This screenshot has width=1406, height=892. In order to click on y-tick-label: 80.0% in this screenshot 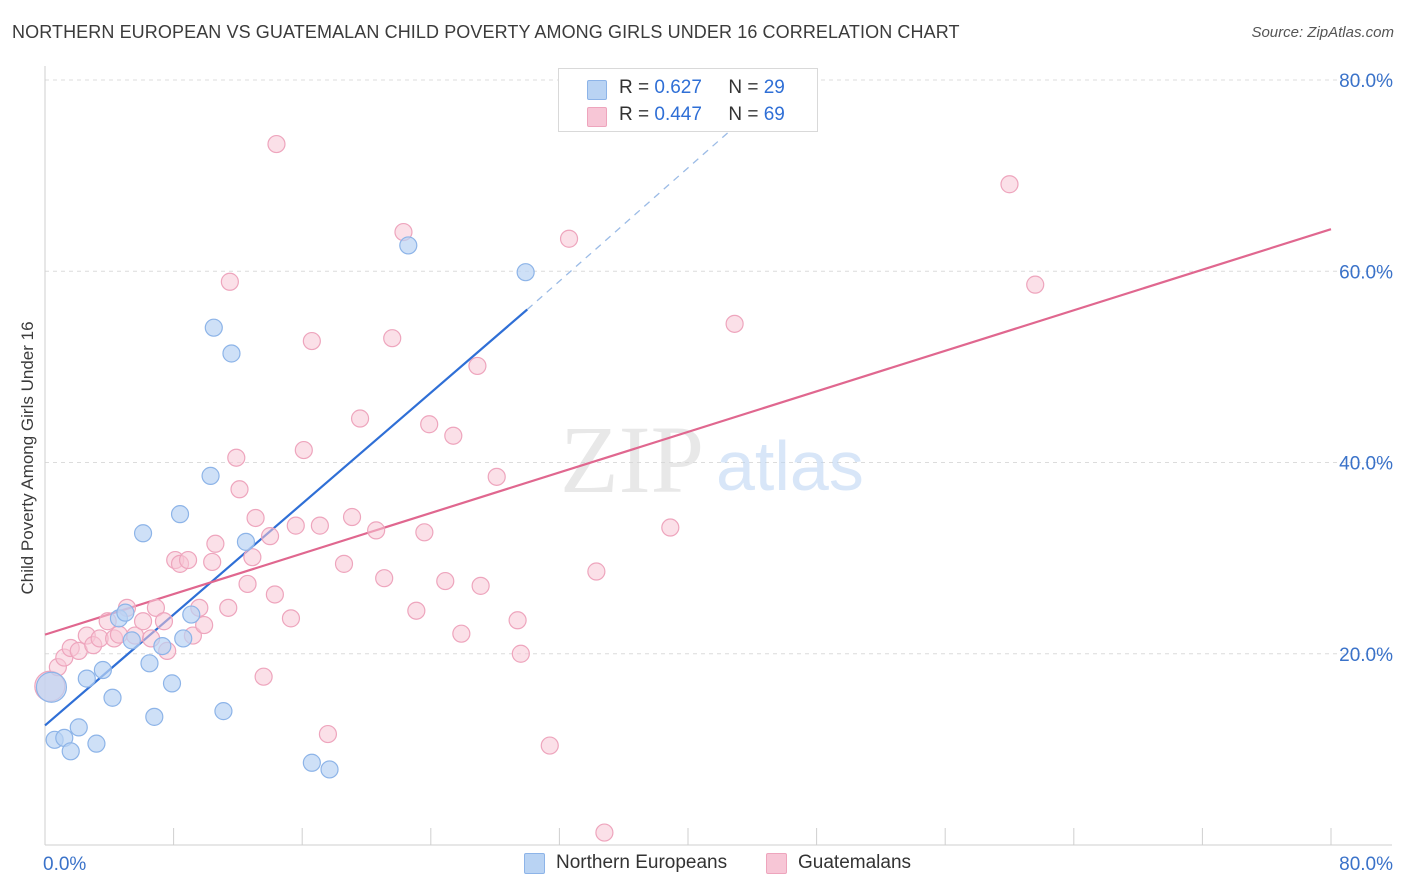, I will do `click(1366, 81)`.